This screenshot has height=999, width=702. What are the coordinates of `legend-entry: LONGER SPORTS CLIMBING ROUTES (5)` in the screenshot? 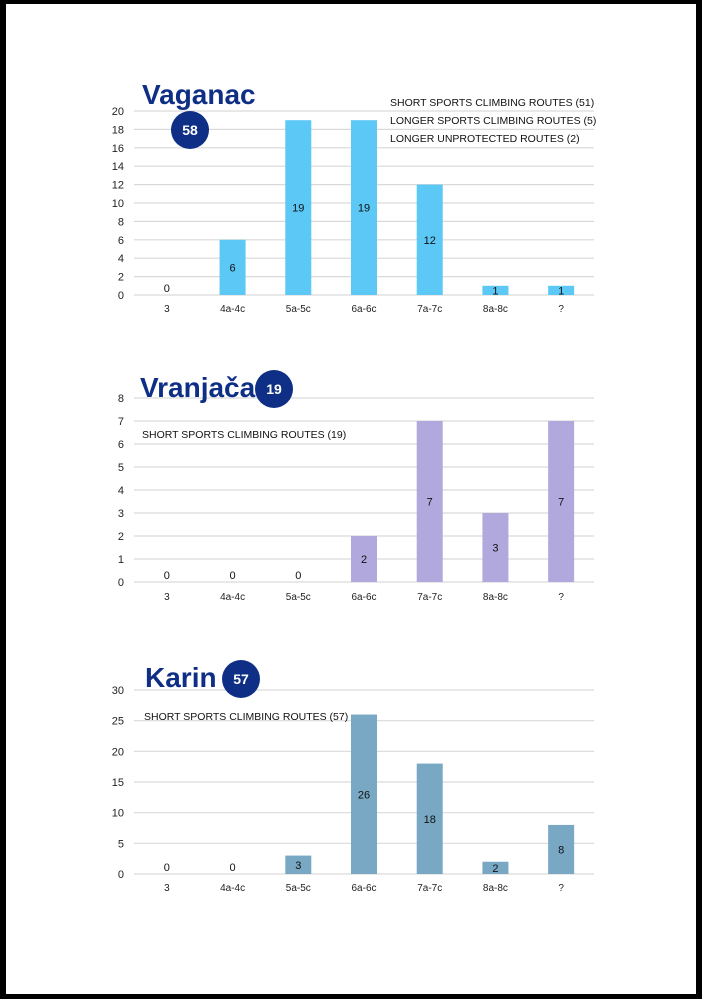 It's located at (493, 121).